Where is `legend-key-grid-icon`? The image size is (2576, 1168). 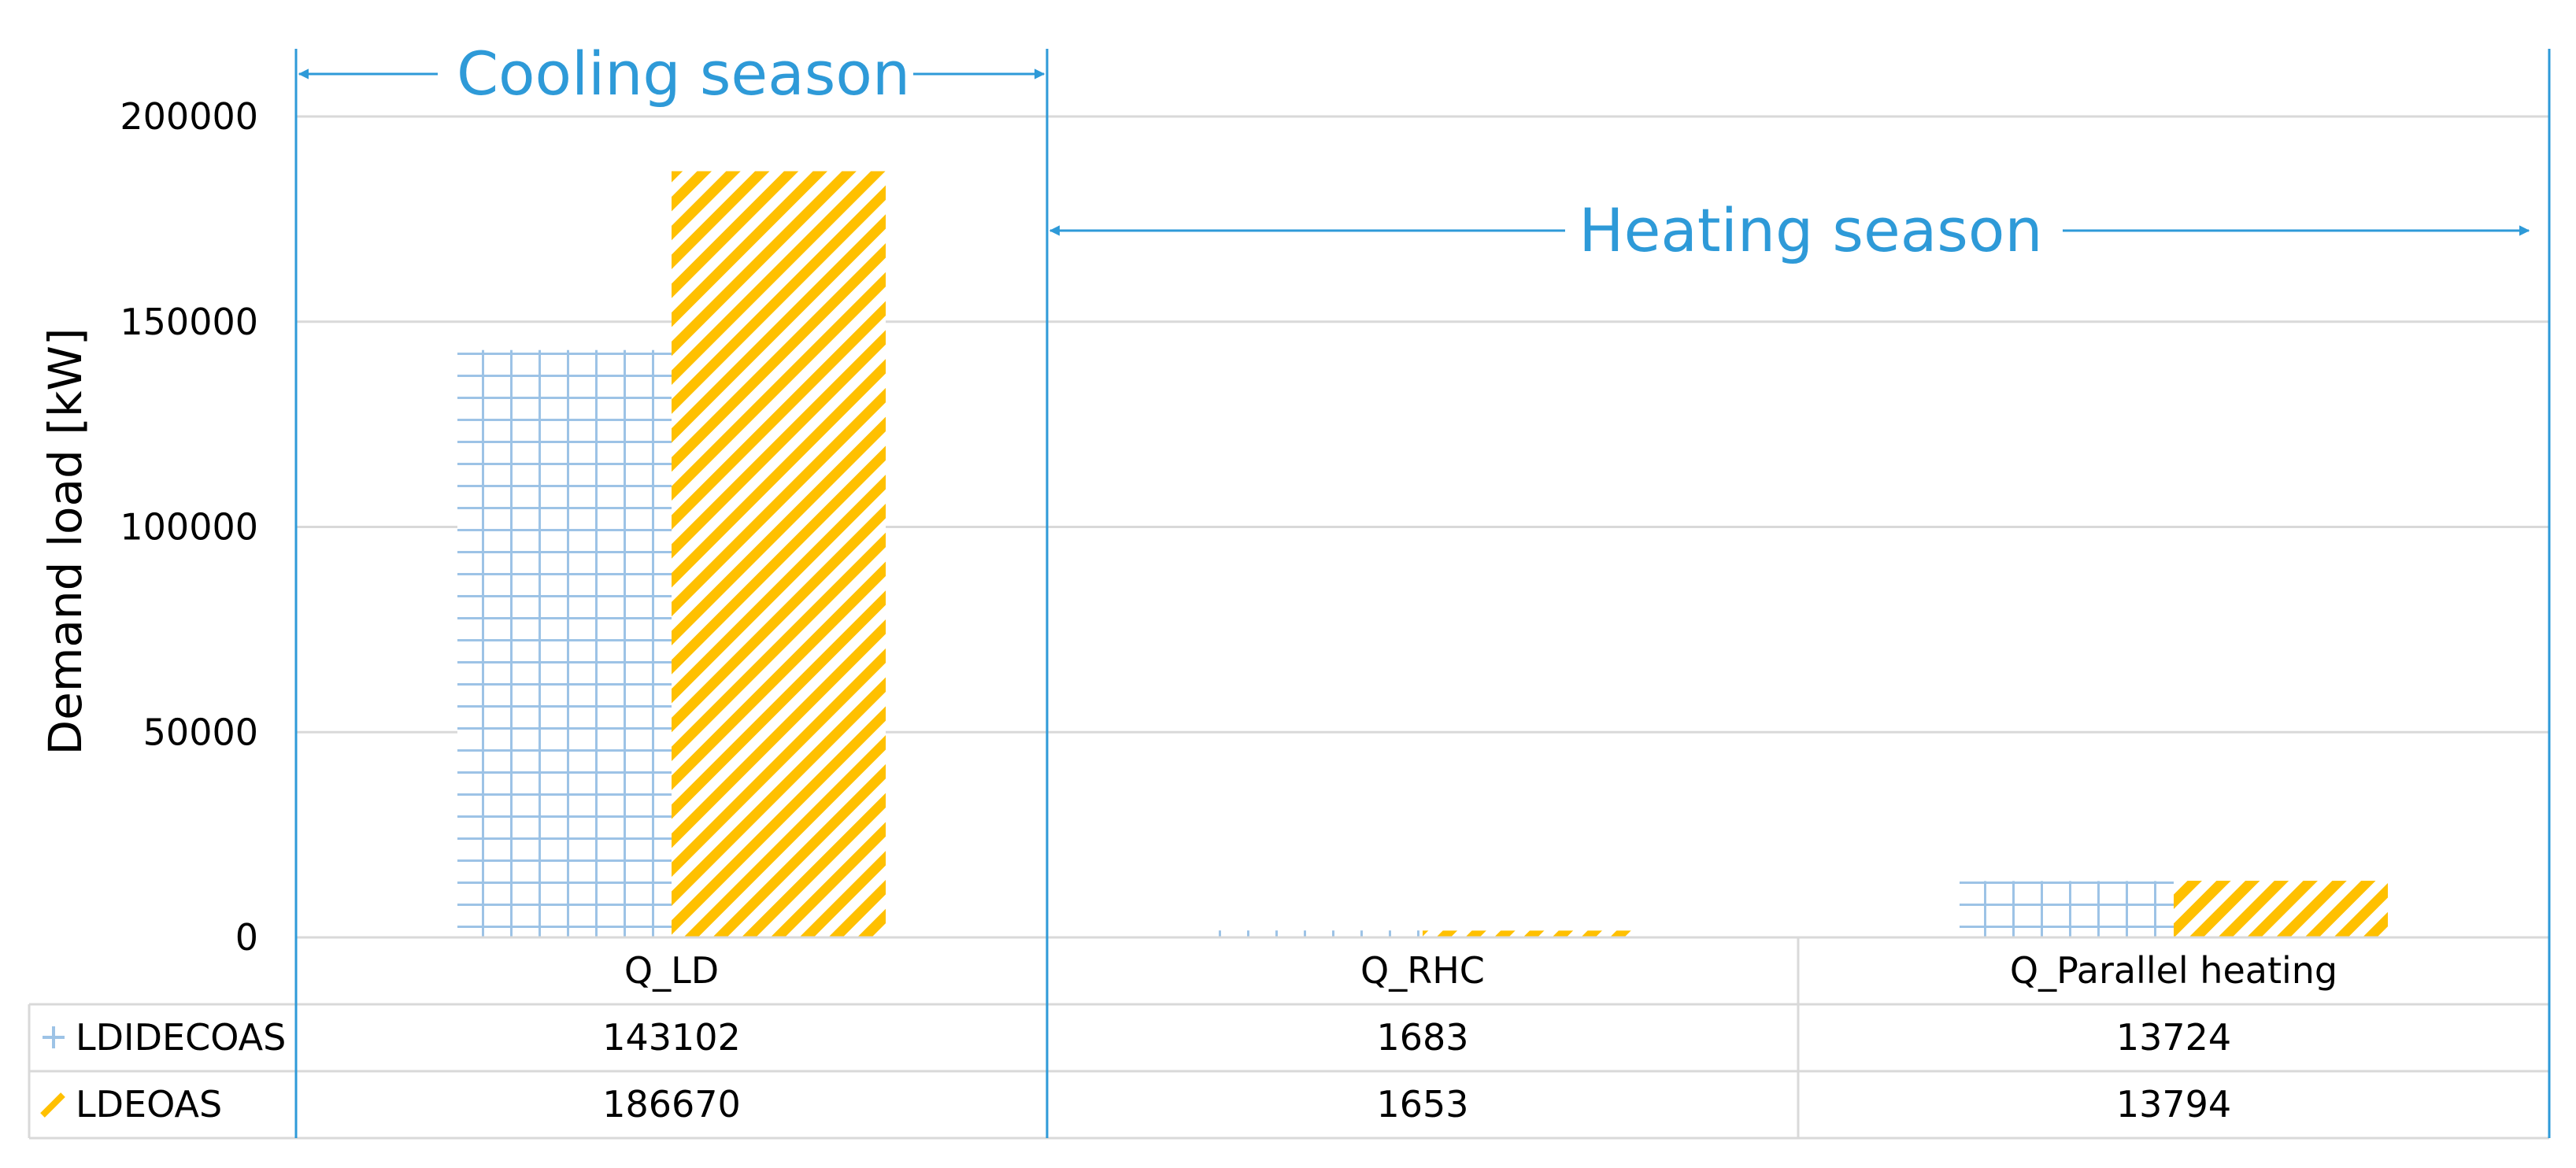 legend-key-grid-icon is located at coordinates (54, 1037).